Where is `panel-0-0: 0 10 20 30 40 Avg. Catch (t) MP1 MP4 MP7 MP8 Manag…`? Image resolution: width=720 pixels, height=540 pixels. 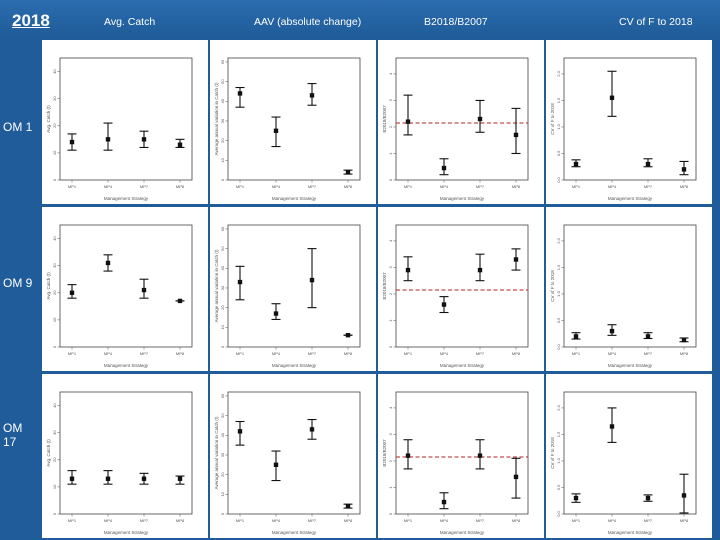 panel-0-0: 0 10 20 30 40 Avg. Catch (t) MP1 MP4 MP7 MP8 Manag… is located at coordinates (125, 122).